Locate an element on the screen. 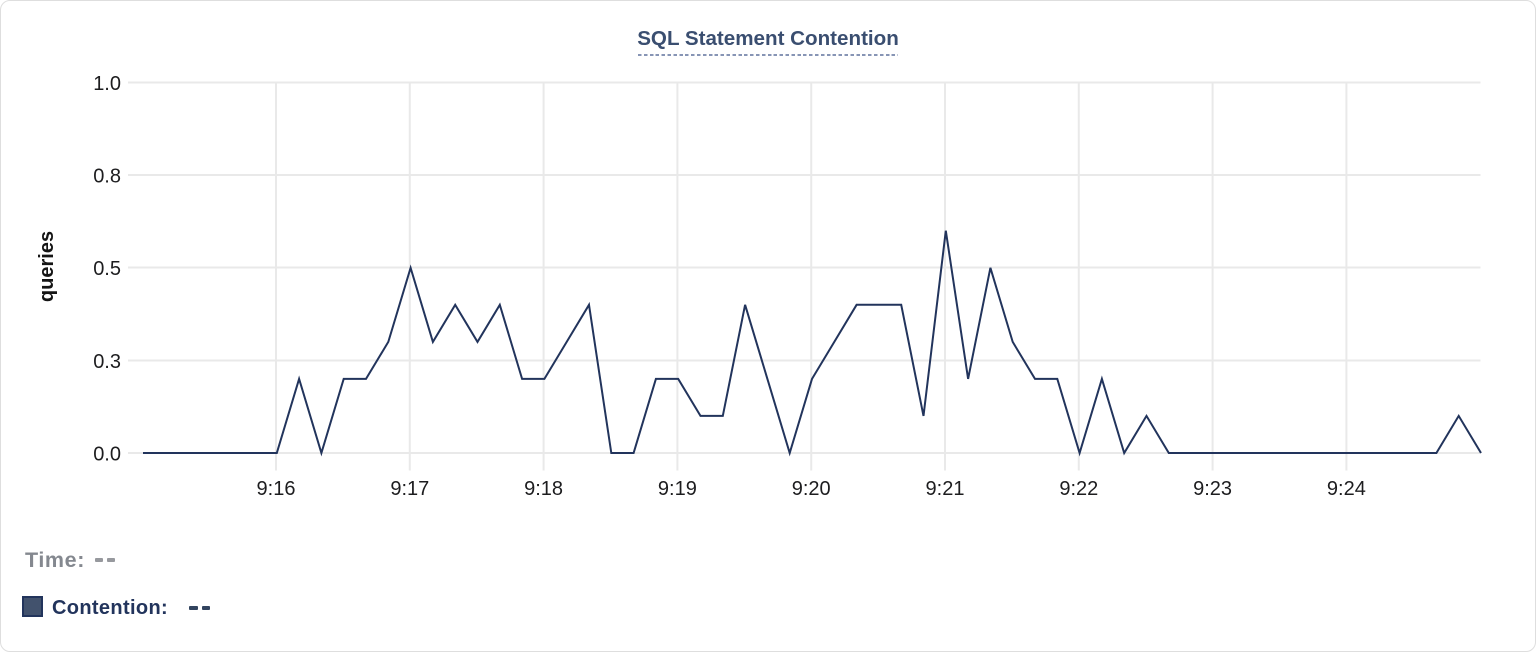 This screenshot has height=652, width=1536. svg-text: 1.0 is located at coordinates (107, 84).